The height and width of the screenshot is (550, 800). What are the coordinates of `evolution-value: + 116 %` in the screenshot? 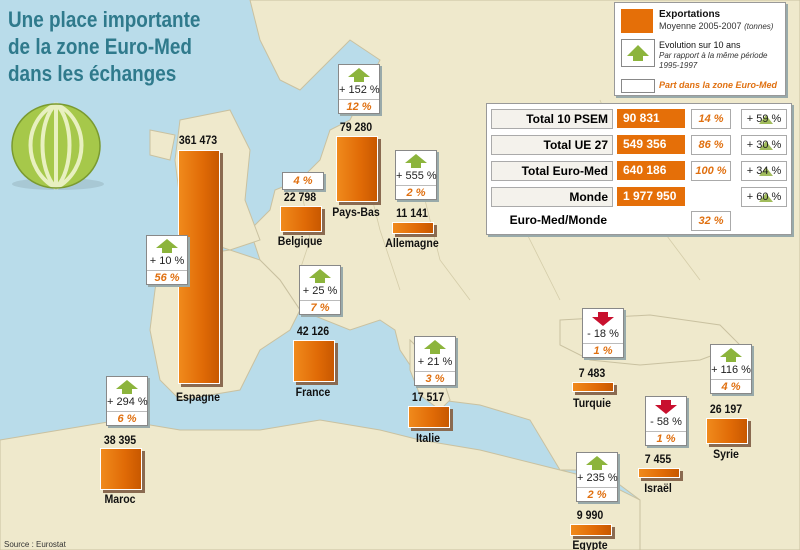 It's located at (731, 370).